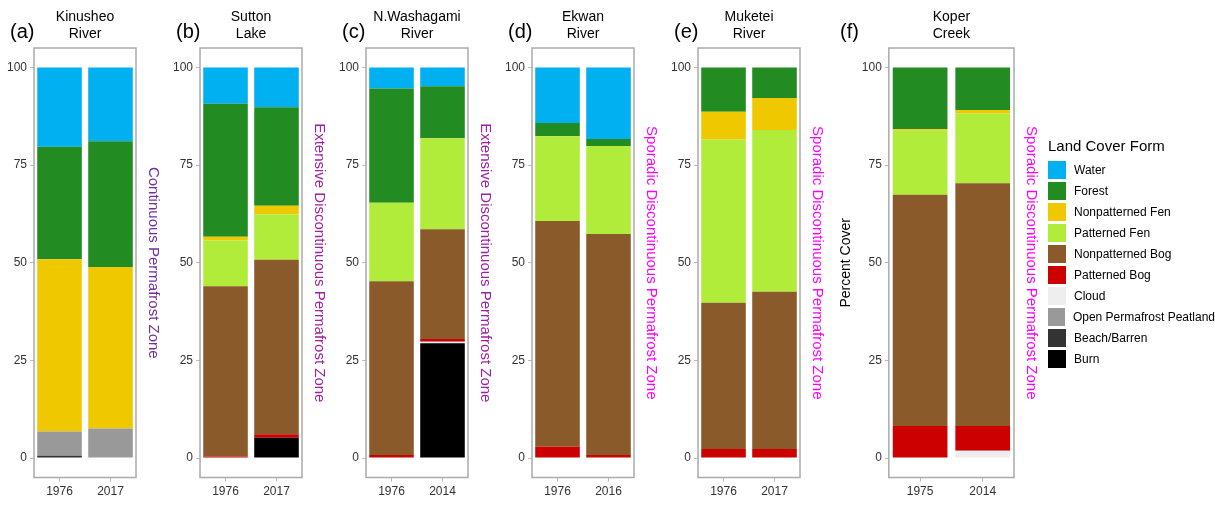 Image resolution: width=1215 pixels, height=506 pixels. Describe the element at coordinates (1090, 170) in the screenshot. I see `legend-label: Water` at that location.